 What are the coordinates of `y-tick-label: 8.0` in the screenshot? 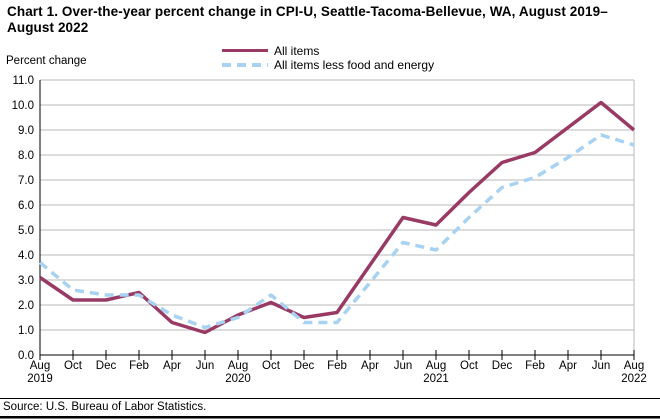 It's located at (26, 156).